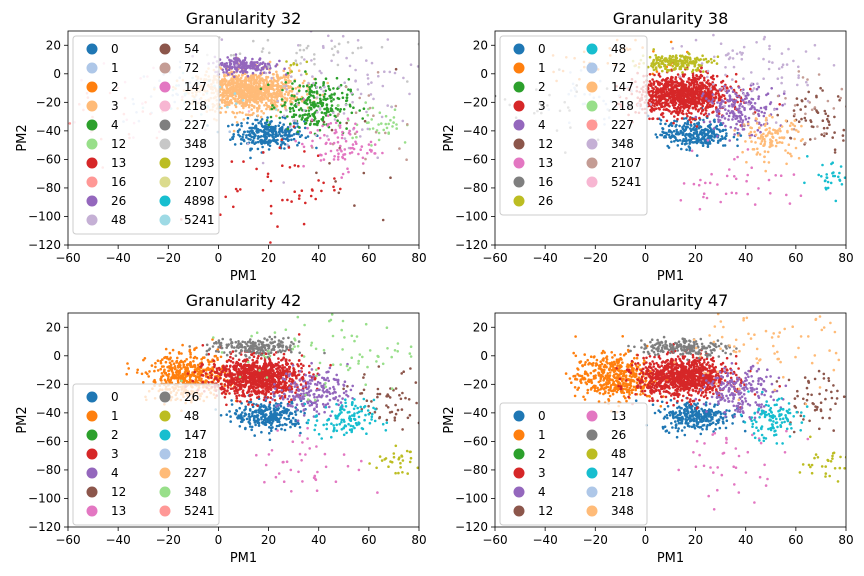 The height and width of the screenshot is (576, 864). What do you see at coordinates (695, 258) in the screenshot?
I see `x-tick-label: 20` at bounding box center [695, 258].